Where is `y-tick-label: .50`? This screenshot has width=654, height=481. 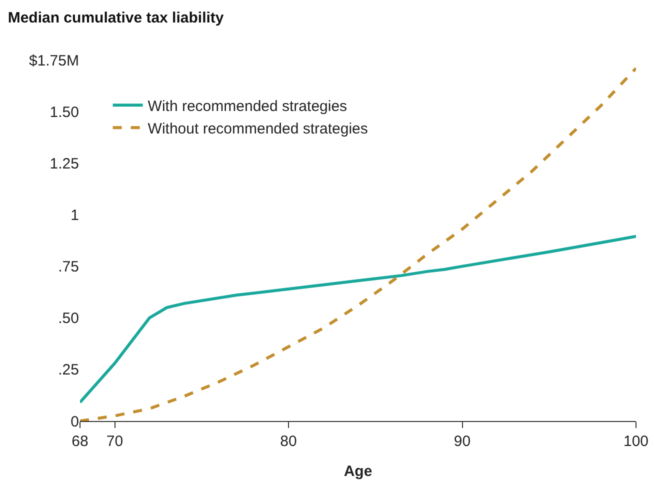
y-tick-label: .50 is located at coordinates (68, 319).